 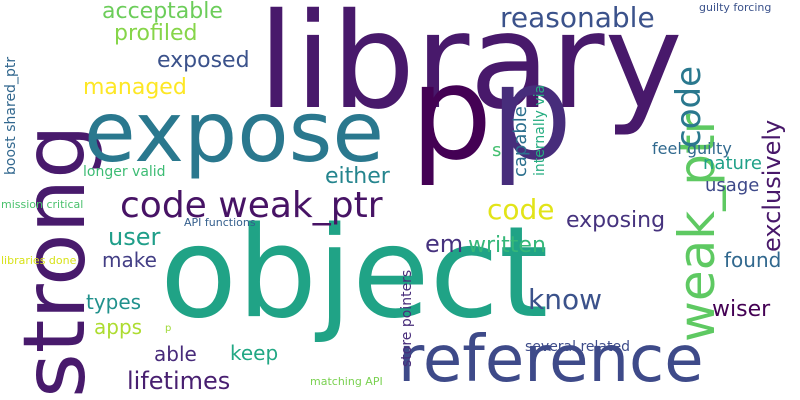 What do you see at coordinates (220, 222) in the screenshot?
I see `word: API functions` at bounding box center [220, 222].